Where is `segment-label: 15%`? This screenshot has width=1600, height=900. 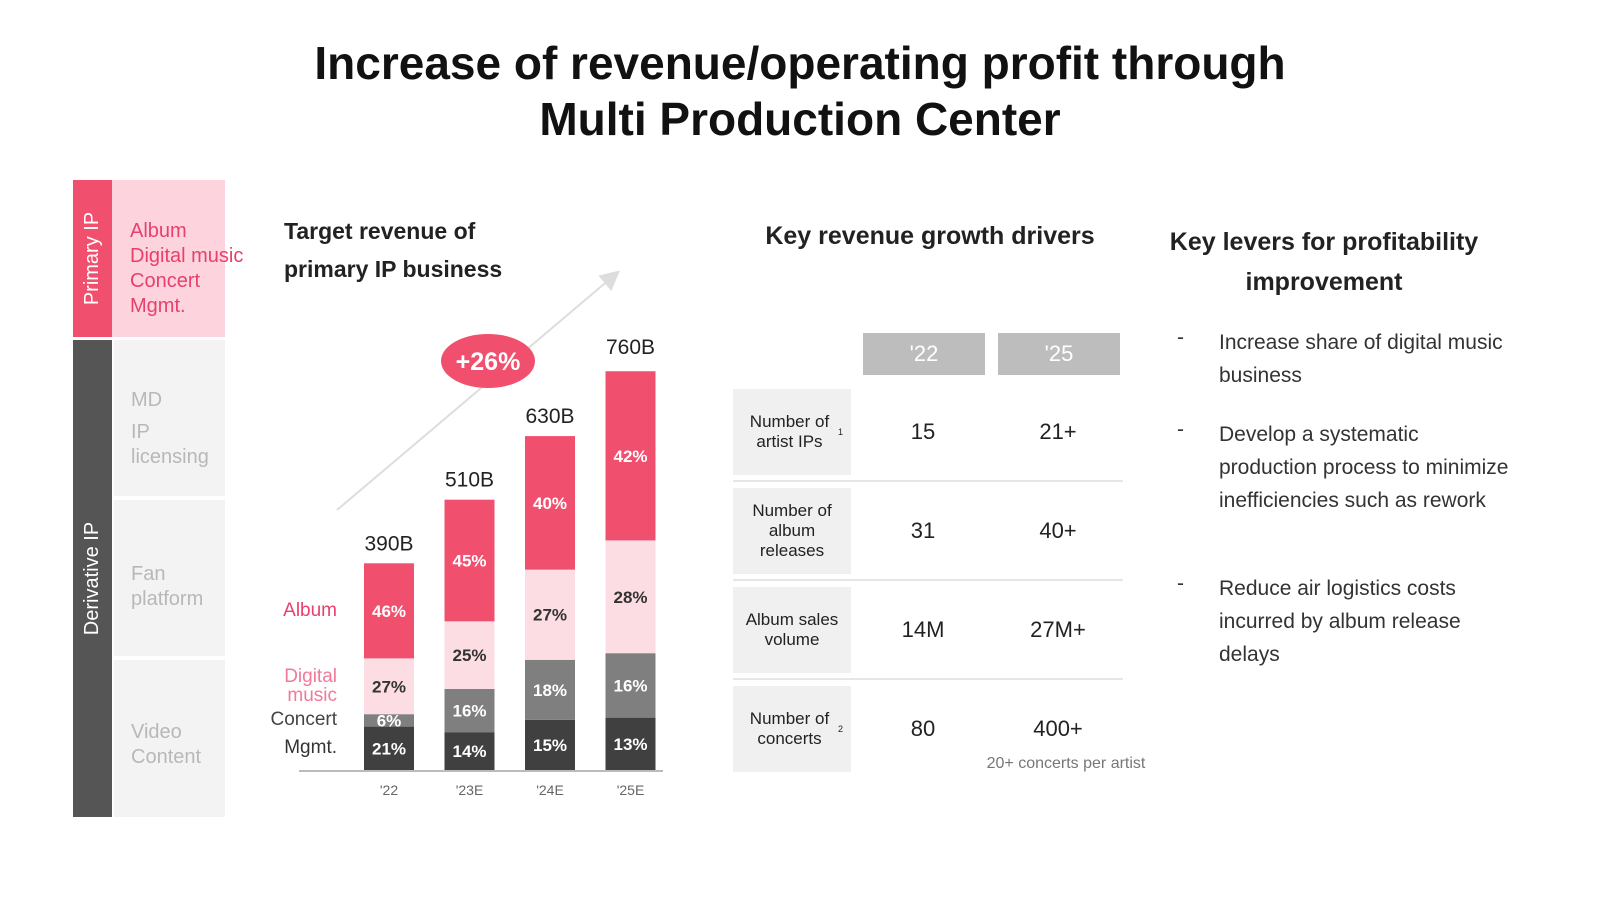 segment-label: 15% is located at coordinates (550, 745).